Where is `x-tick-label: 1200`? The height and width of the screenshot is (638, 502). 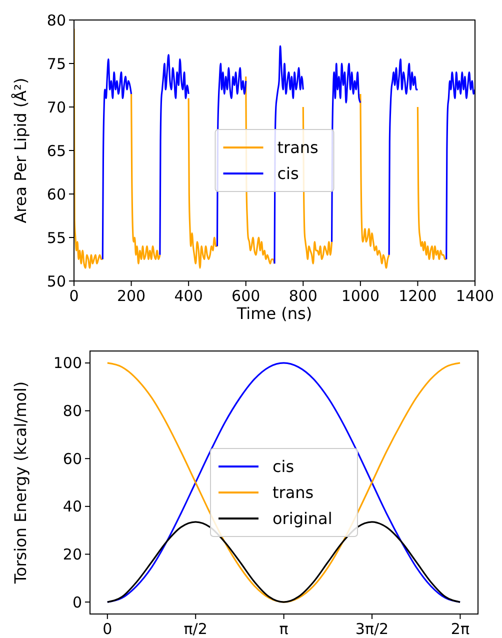
x-tick-label: 1200 is located at coordinates (417, 296).